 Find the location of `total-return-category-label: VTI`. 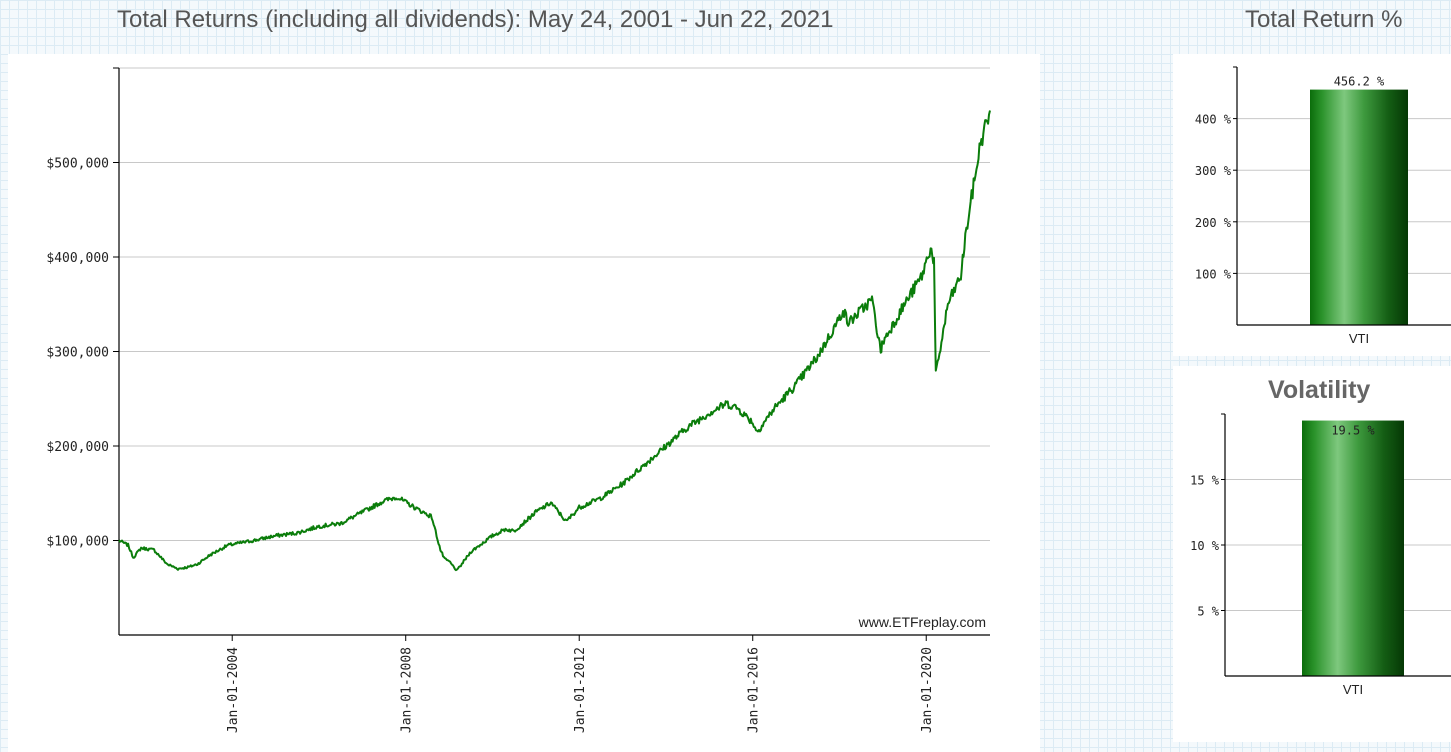

total-return-category-label: VTI is located at coordinates (1359, 338).